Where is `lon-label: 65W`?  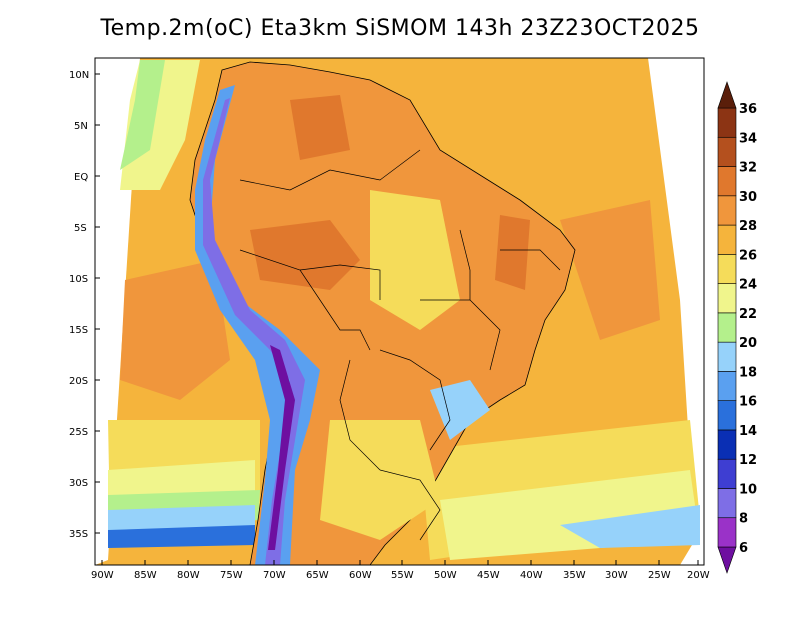
lon-label: 65W is located at coordinates (317, 575).